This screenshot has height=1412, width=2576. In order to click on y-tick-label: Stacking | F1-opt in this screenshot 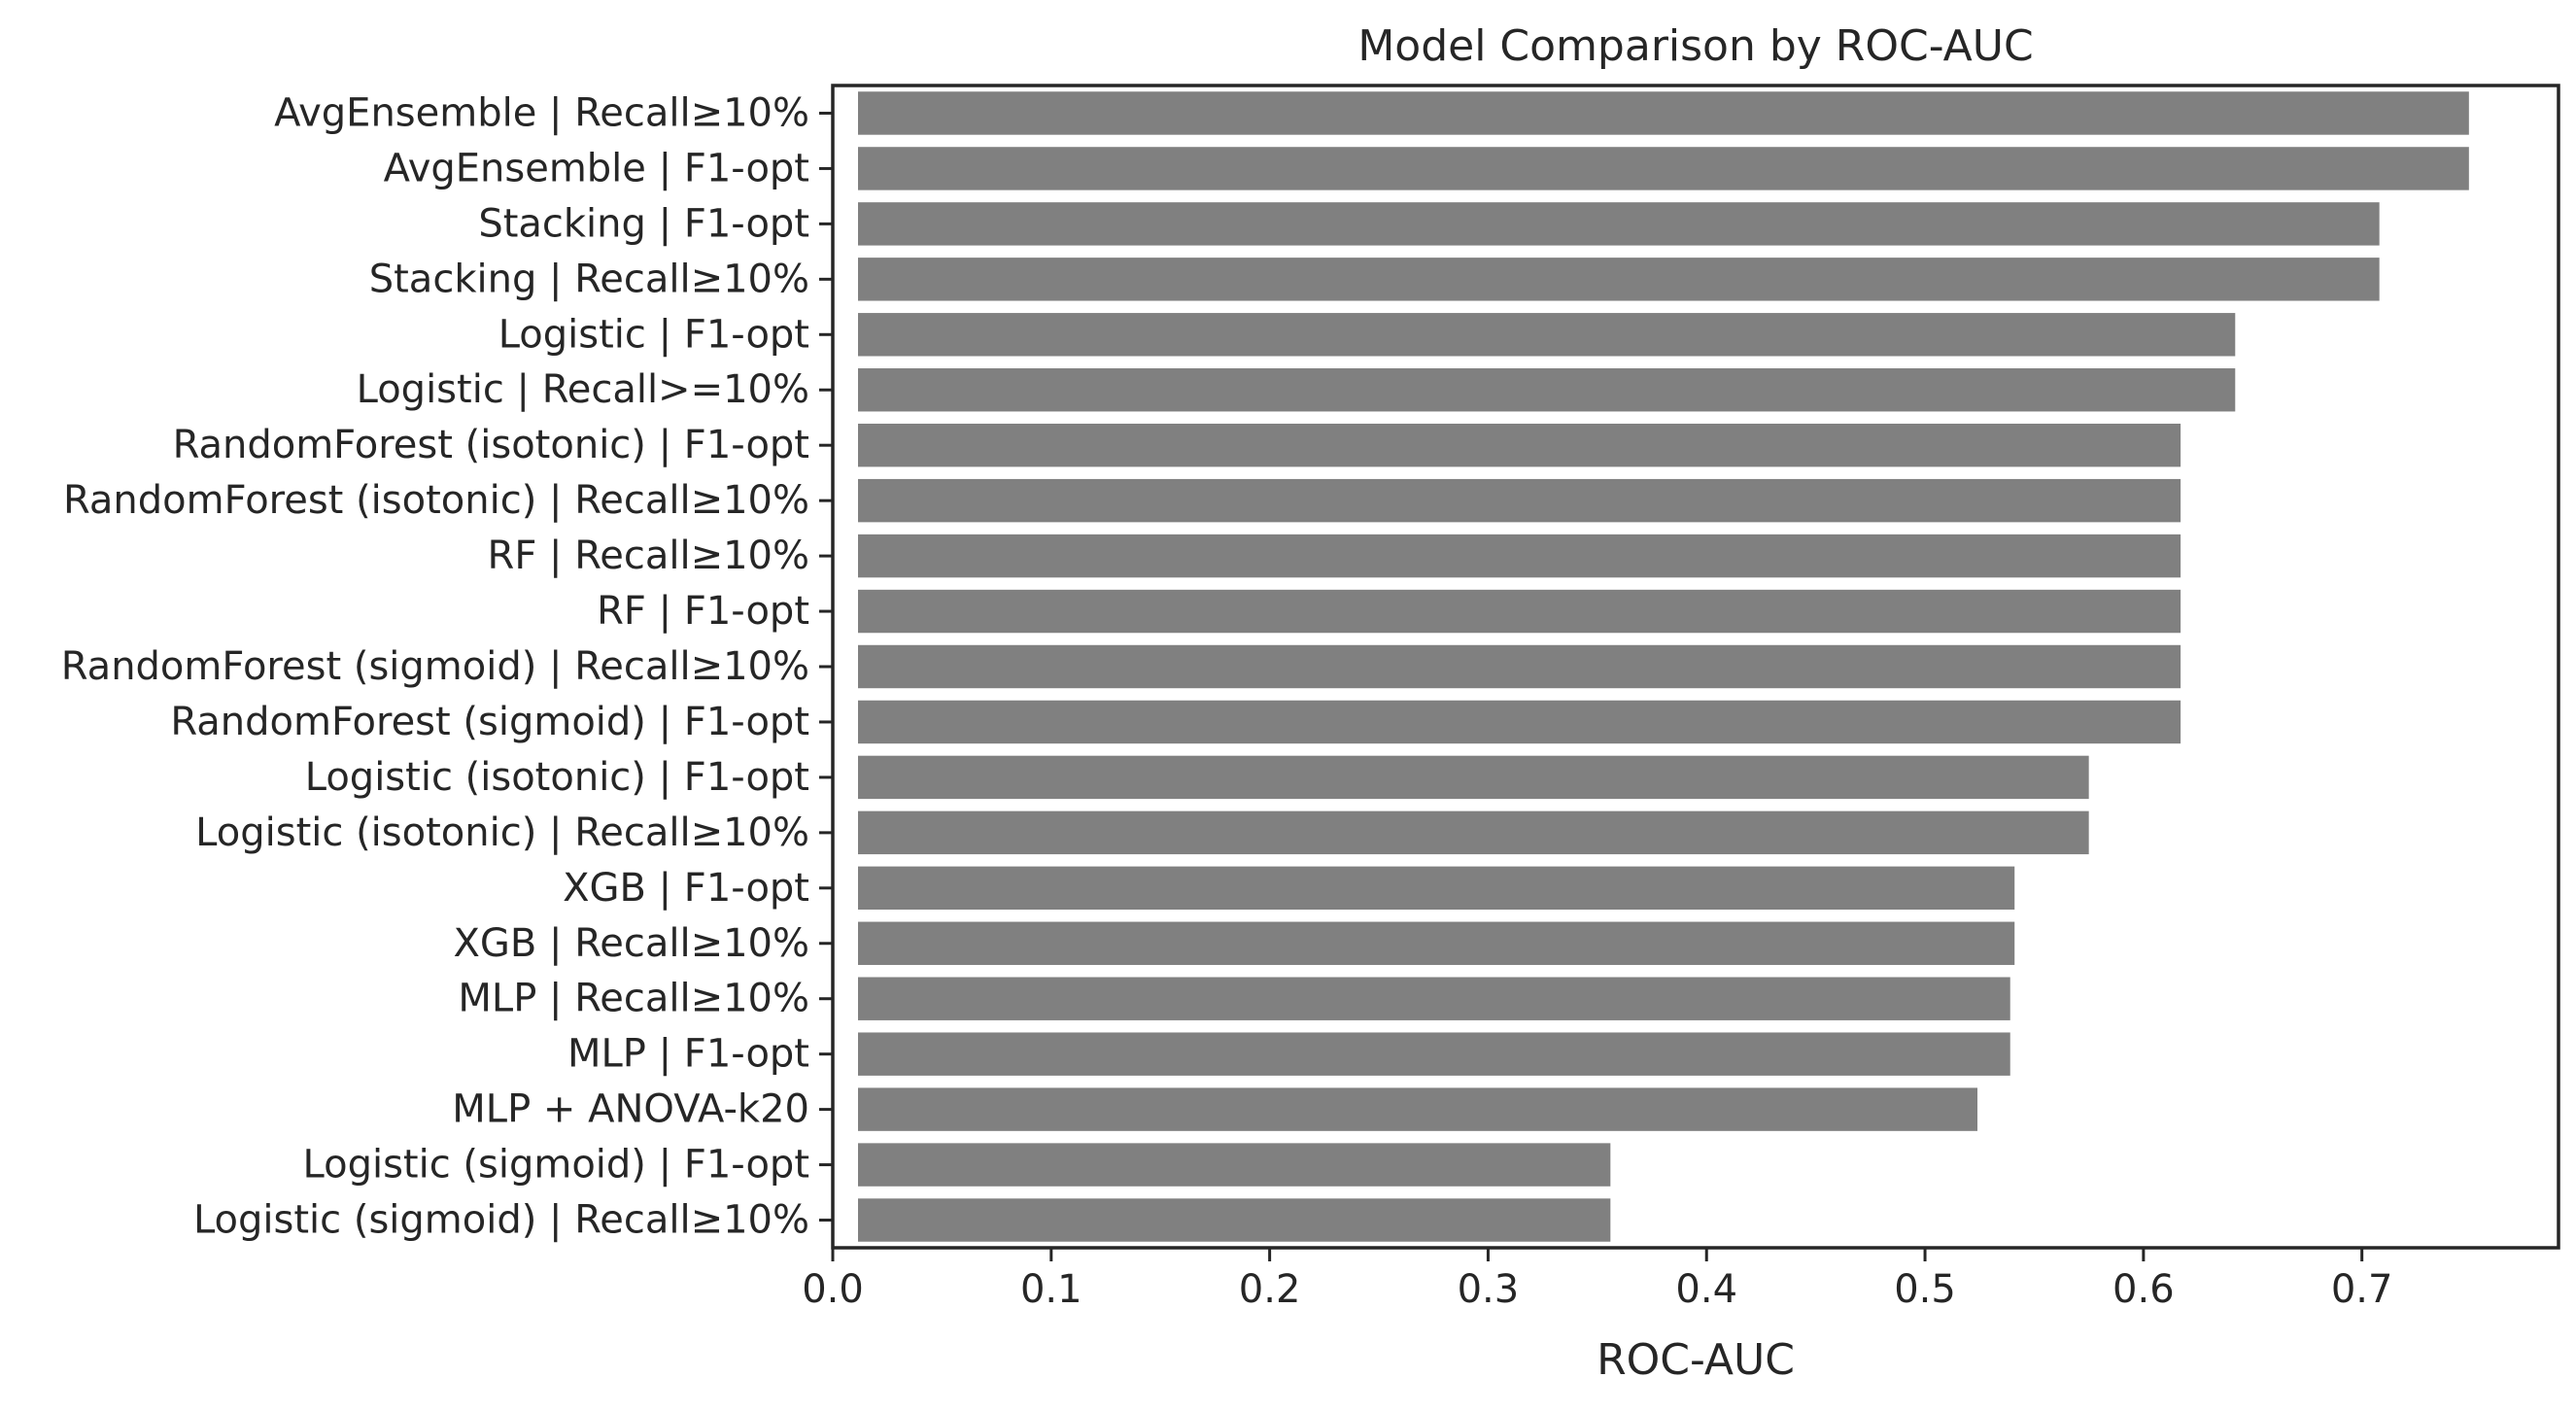, I will do `click(644, 224)`.